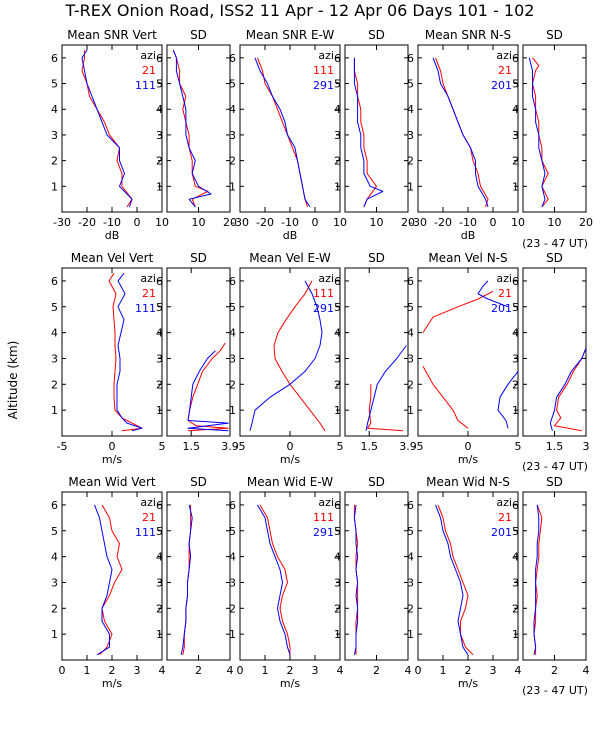 The width and height of the screenshot is (600, 750). Describe the element at coordinates (87, 222) in the screenshot. I see `x-tick-label: -20` at that location.